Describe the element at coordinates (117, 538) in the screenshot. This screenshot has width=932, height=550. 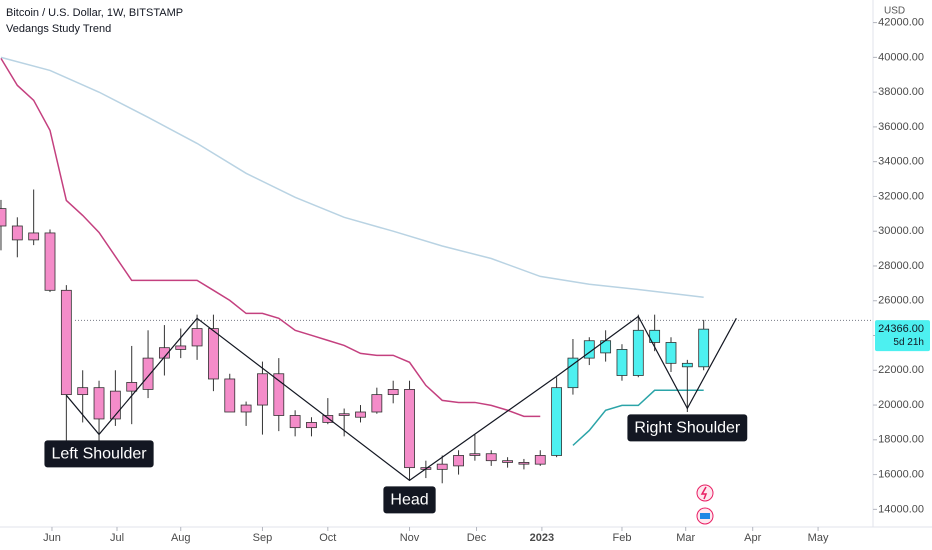
I see `x-tick-label: Jul` at that location.